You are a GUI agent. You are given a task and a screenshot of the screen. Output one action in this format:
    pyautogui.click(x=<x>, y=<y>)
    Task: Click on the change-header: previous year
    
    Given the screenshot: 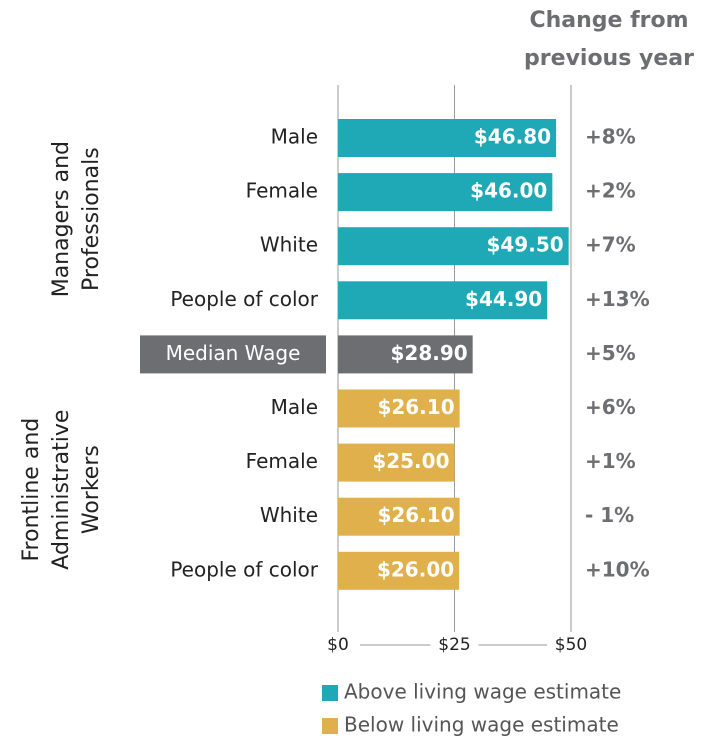 What is the action you would take?
    pyautogui.click(x=609, y=58)
    